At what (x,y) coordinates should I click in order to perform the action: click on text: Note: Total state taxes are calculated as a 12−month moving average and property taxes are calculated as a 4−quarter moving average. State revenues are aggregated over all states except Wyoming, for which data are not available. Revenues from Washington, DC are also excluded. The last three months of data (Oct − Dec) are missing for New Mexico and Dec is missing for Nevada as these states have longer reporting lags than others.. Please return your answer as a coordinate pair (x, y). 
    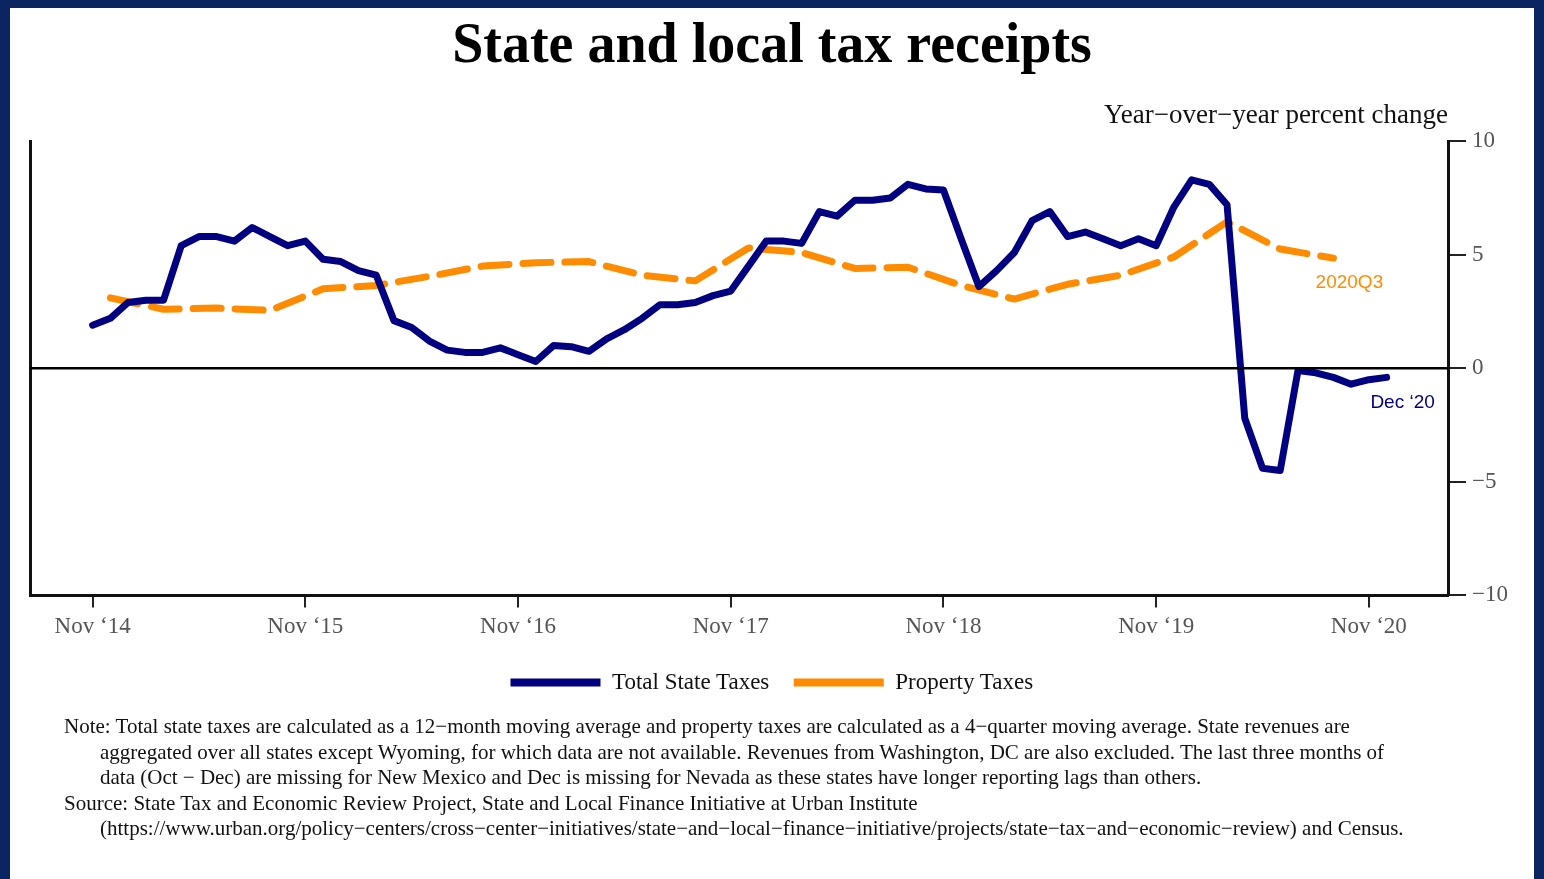
    Looking at the image, I should click on (725, 752).